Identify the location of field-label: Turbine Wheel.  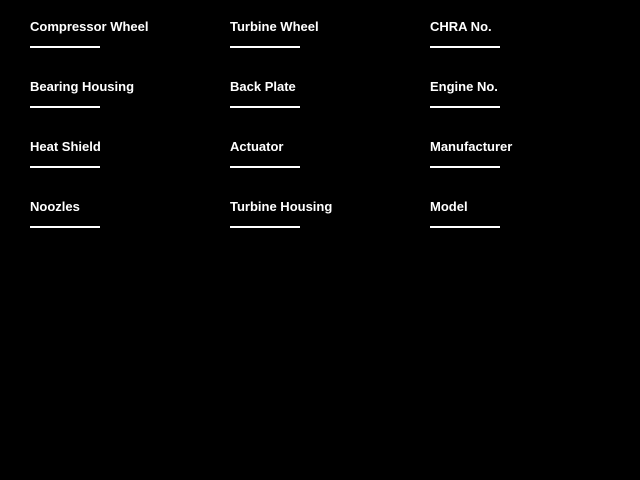
(274, 26).